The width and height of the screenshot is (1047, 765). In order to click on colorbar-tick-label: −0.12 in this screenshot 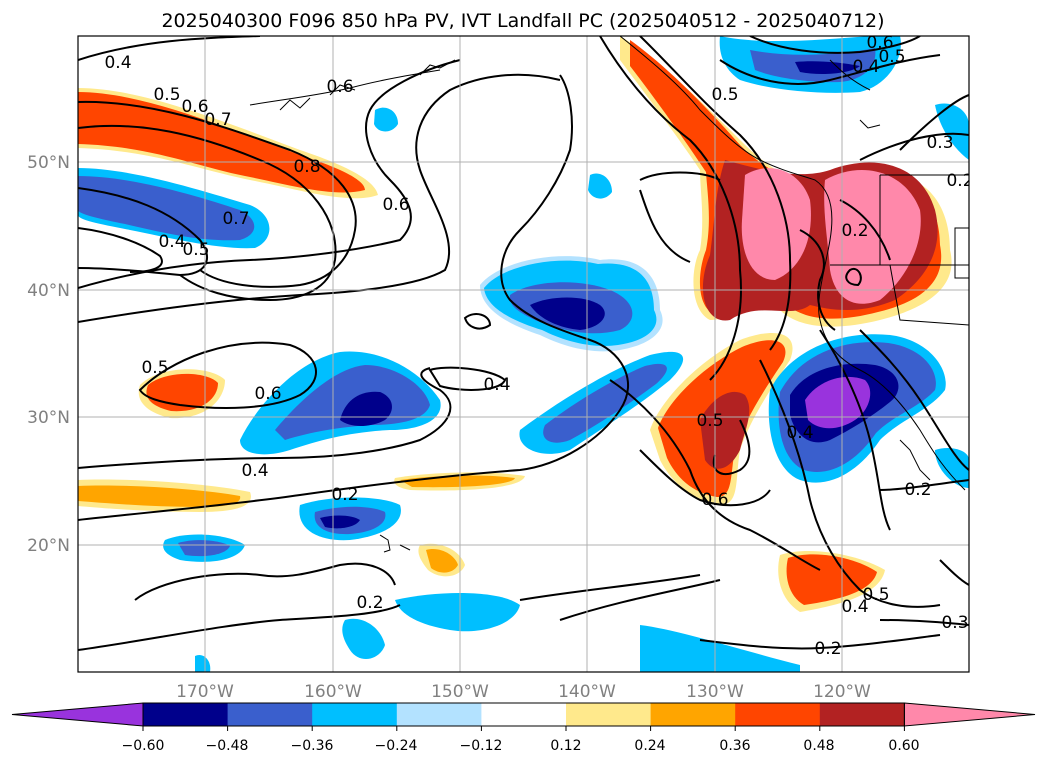, I will do `click(481, 746)`.